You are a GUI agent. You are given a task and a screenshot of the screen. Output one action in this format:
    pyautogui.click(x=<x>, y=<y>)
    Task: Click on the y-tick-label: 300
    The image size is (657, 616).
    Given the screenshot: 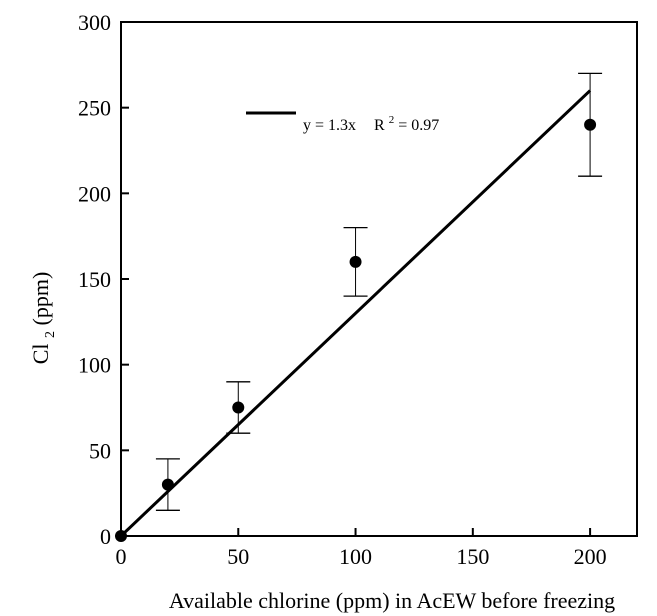 What is the action you would take?
    pyautogui.click(x=94, y=22)
    